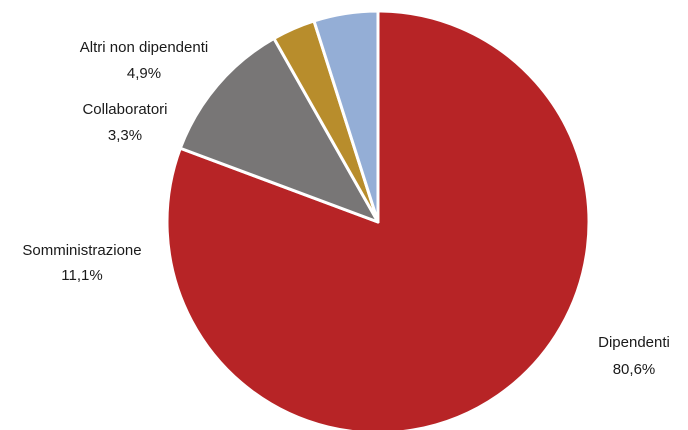 The height and width of the screenshot is (430, 688). I want to click on slice-label-altri-non-dipendenti: Altri non dipendenti, so click(144, 47).